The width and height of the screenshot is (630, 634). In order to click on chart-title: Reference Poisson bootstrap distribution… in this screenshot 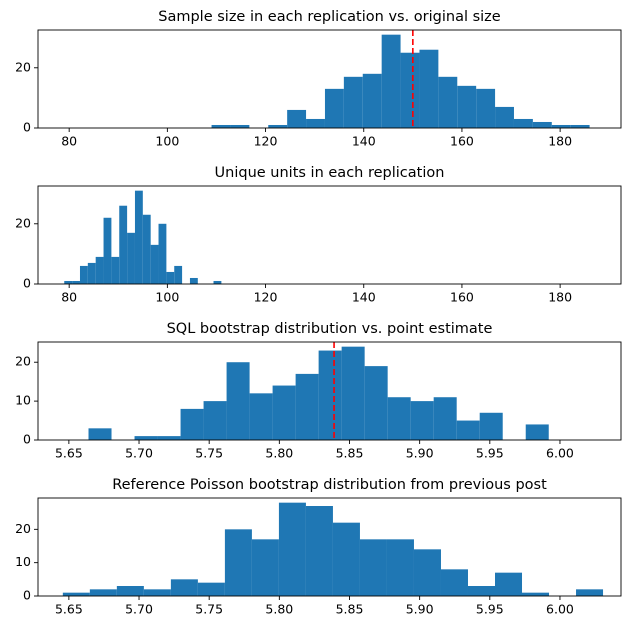, I will do `click(329, 485)`.